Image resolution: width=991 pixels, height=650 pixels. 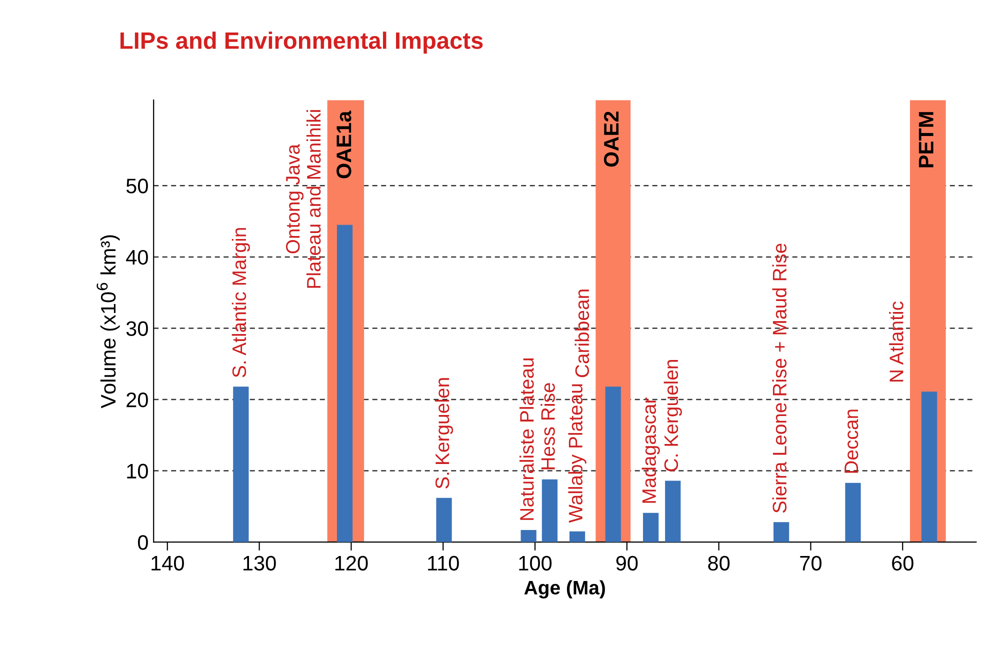 I want to click on x-tick-label: 70, so click(x=811, y=563).